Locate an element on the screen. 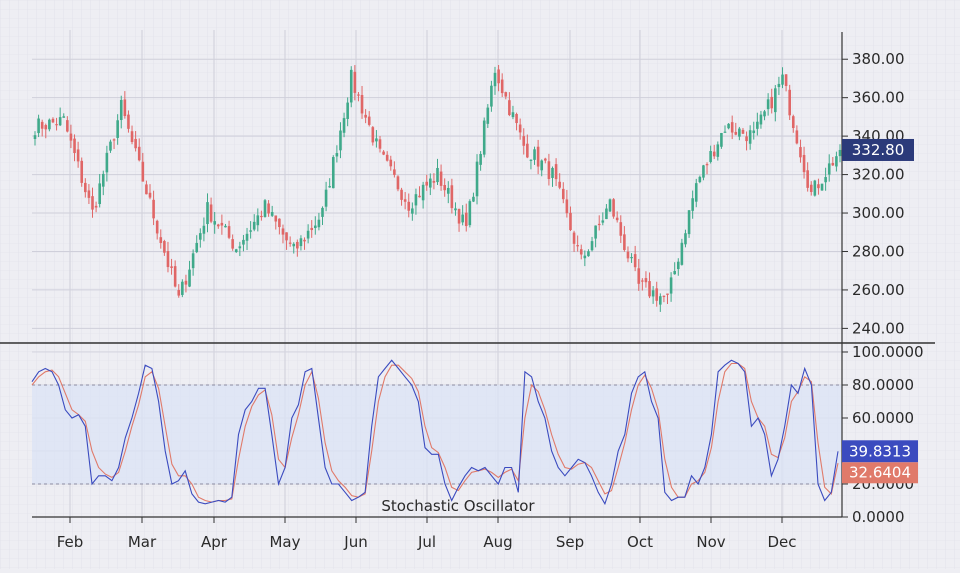  k-value-label: 39.8313 is located at coordinates (880, 451).